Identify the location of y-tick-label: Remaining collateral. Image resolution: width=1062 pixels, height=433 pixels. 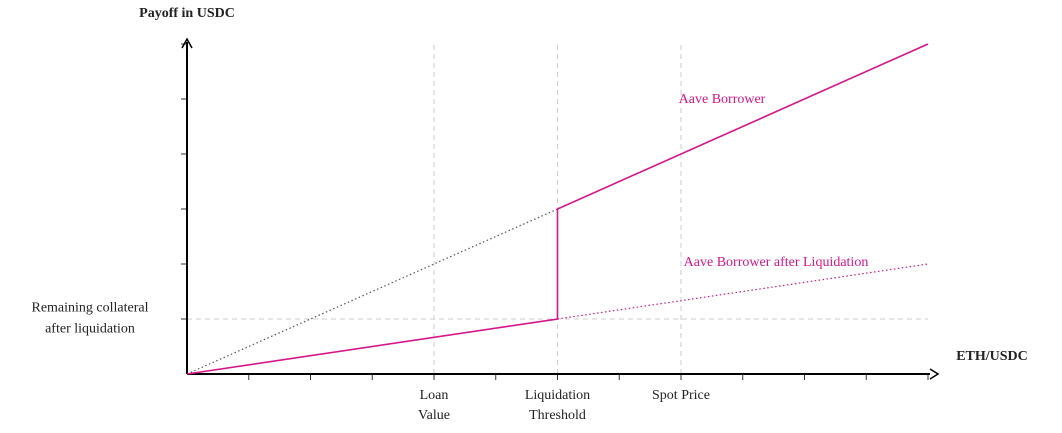
(89, 308).